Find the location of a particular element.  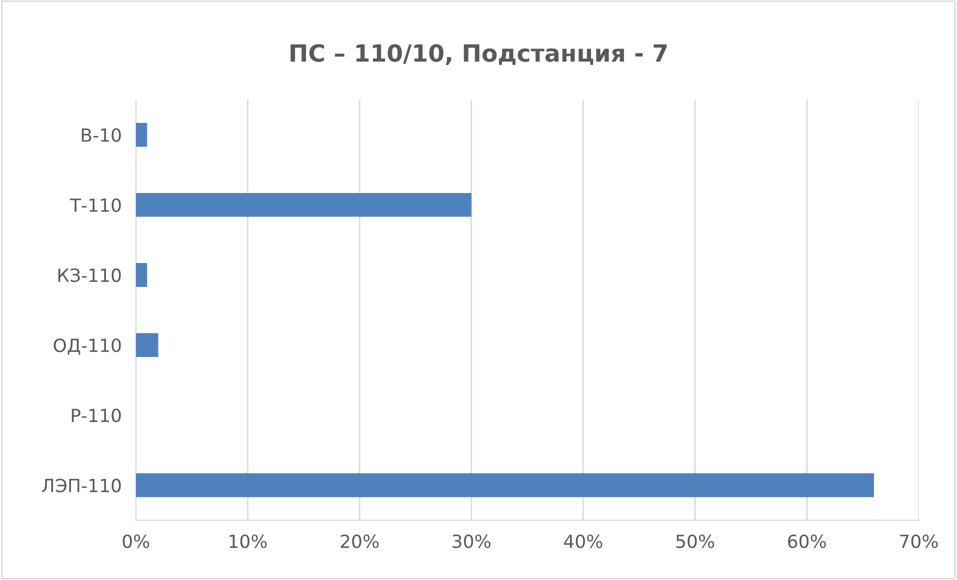

x-tick-label: 60% is located at coordinates (807, 541).